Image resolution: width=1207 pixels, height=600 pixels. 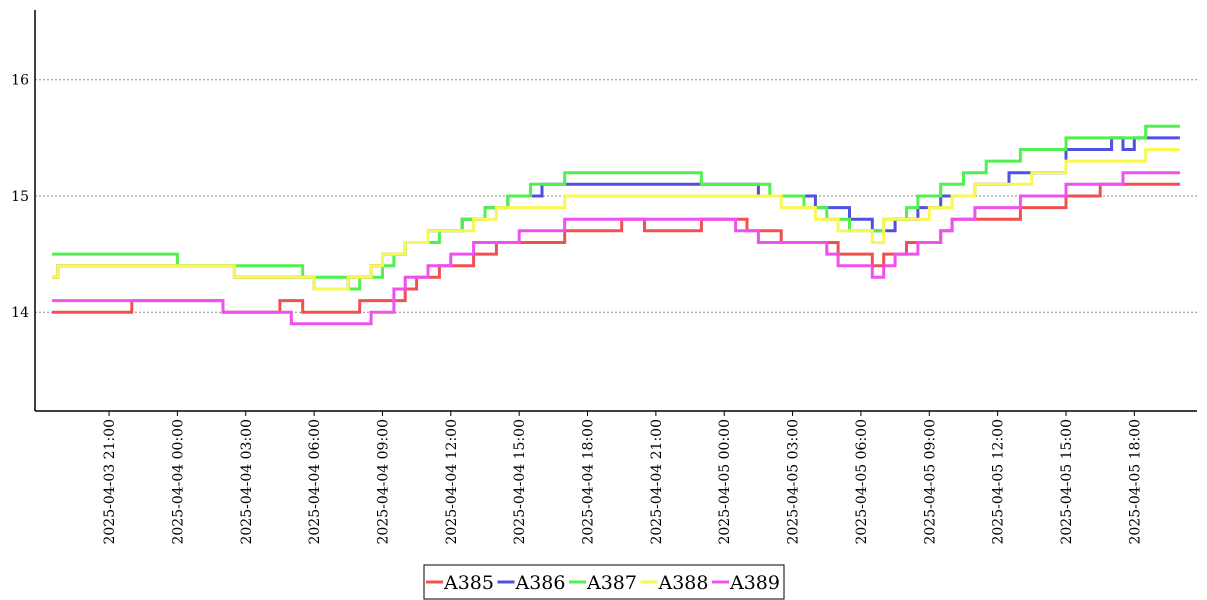 I want to click on legend-label: A387, so click(x=611, y=583).